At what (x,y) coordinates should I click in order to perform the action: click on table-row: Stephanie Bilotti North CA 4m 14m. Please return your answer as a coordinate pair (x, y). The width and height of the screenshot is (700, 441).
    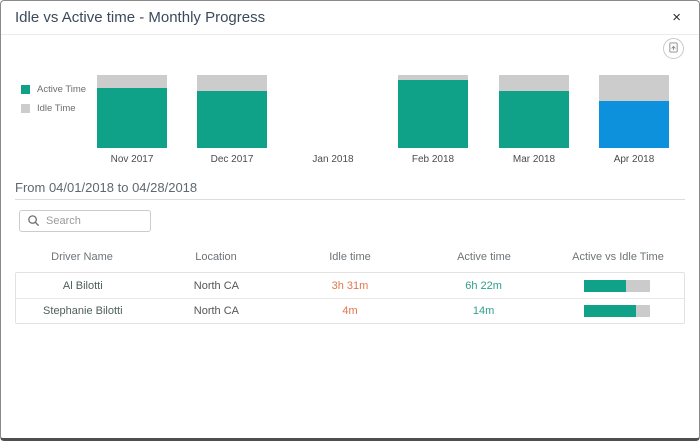
    Looking at the image, I should click on (350, 310).